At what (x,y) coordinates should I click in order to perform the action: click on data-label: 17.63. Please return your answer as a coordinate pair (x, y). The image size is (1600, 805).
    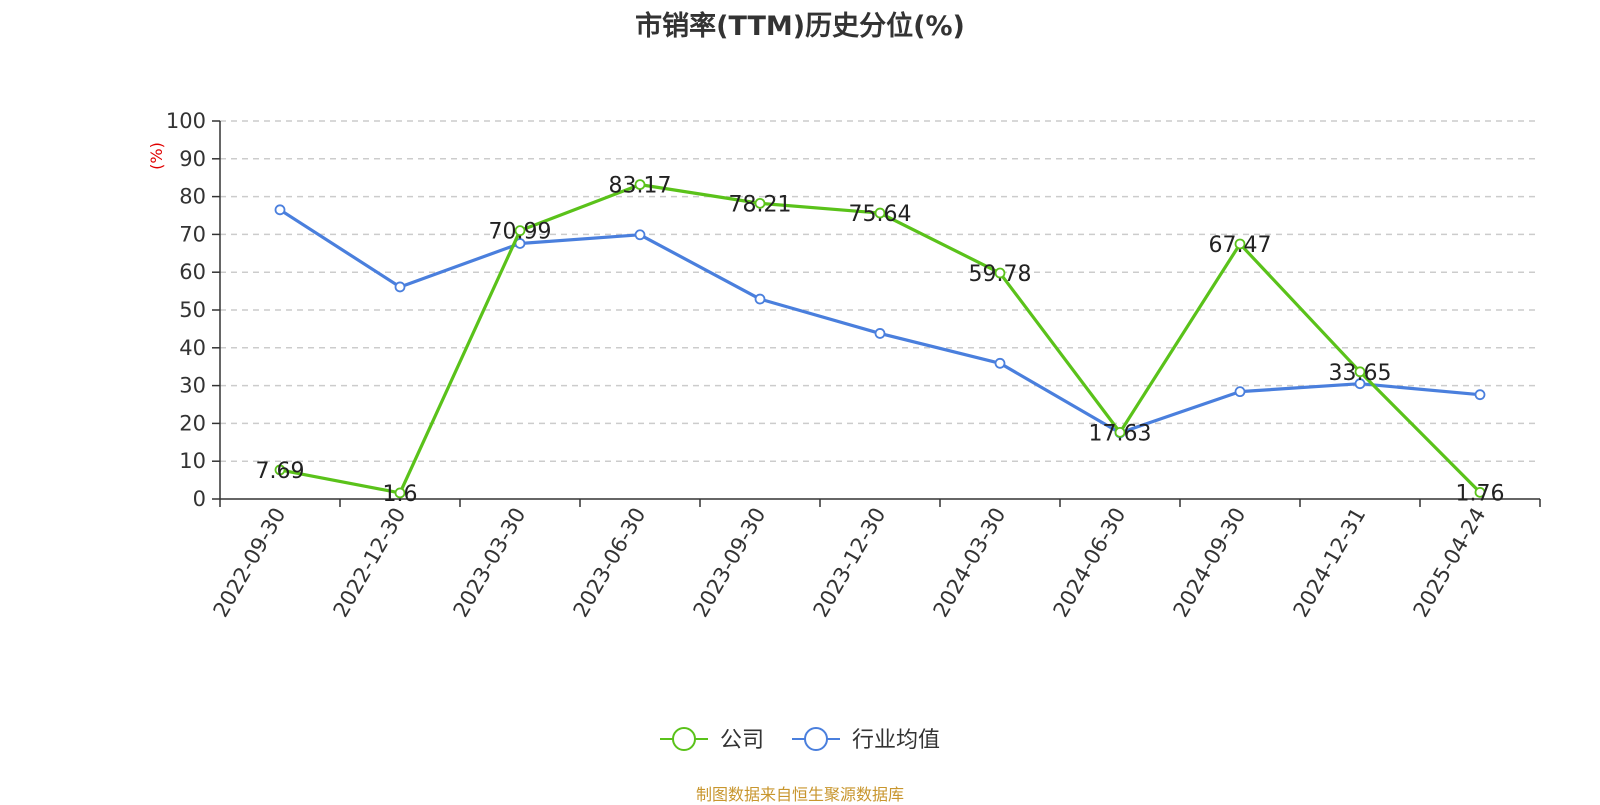
    Looking at the image, I should click on (1120, 433).